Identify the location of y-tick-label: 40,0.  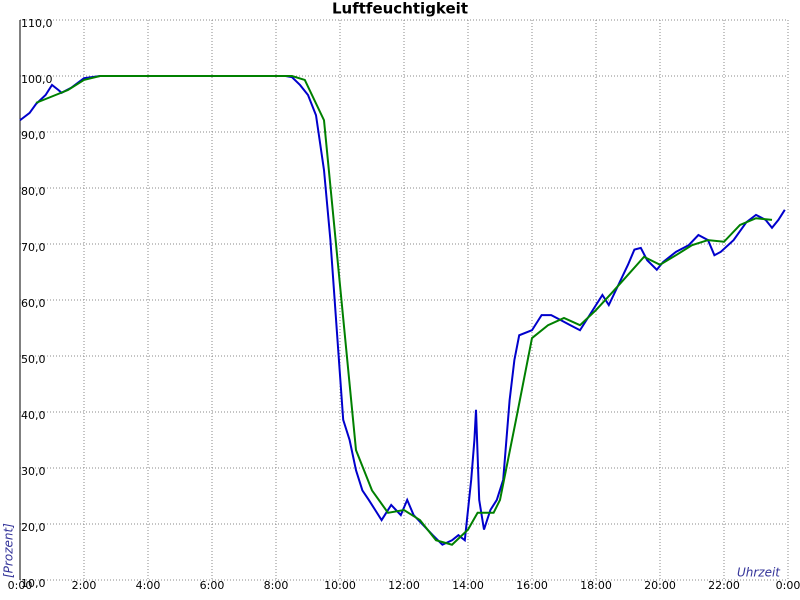
(33, 415).